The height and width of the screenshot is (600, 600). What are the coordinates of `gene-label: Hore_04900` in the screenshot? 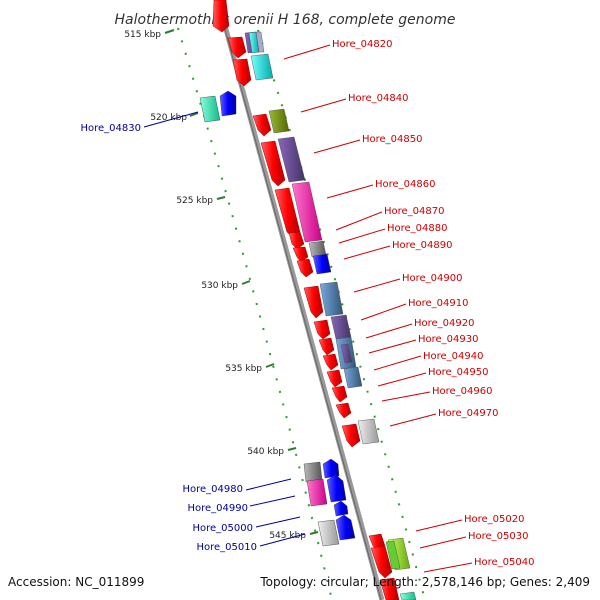 It's located at (432, 278).